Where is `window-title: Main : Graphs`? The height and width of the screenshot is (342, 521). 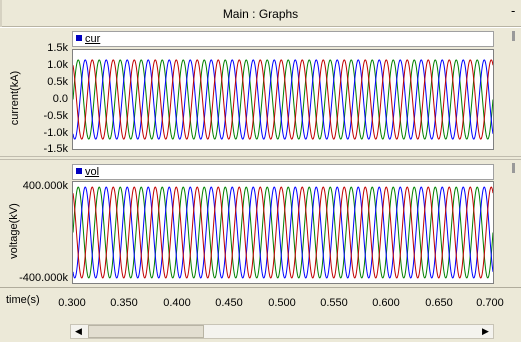
window-title: Main : Graphs is located at coordinates (260, 14).